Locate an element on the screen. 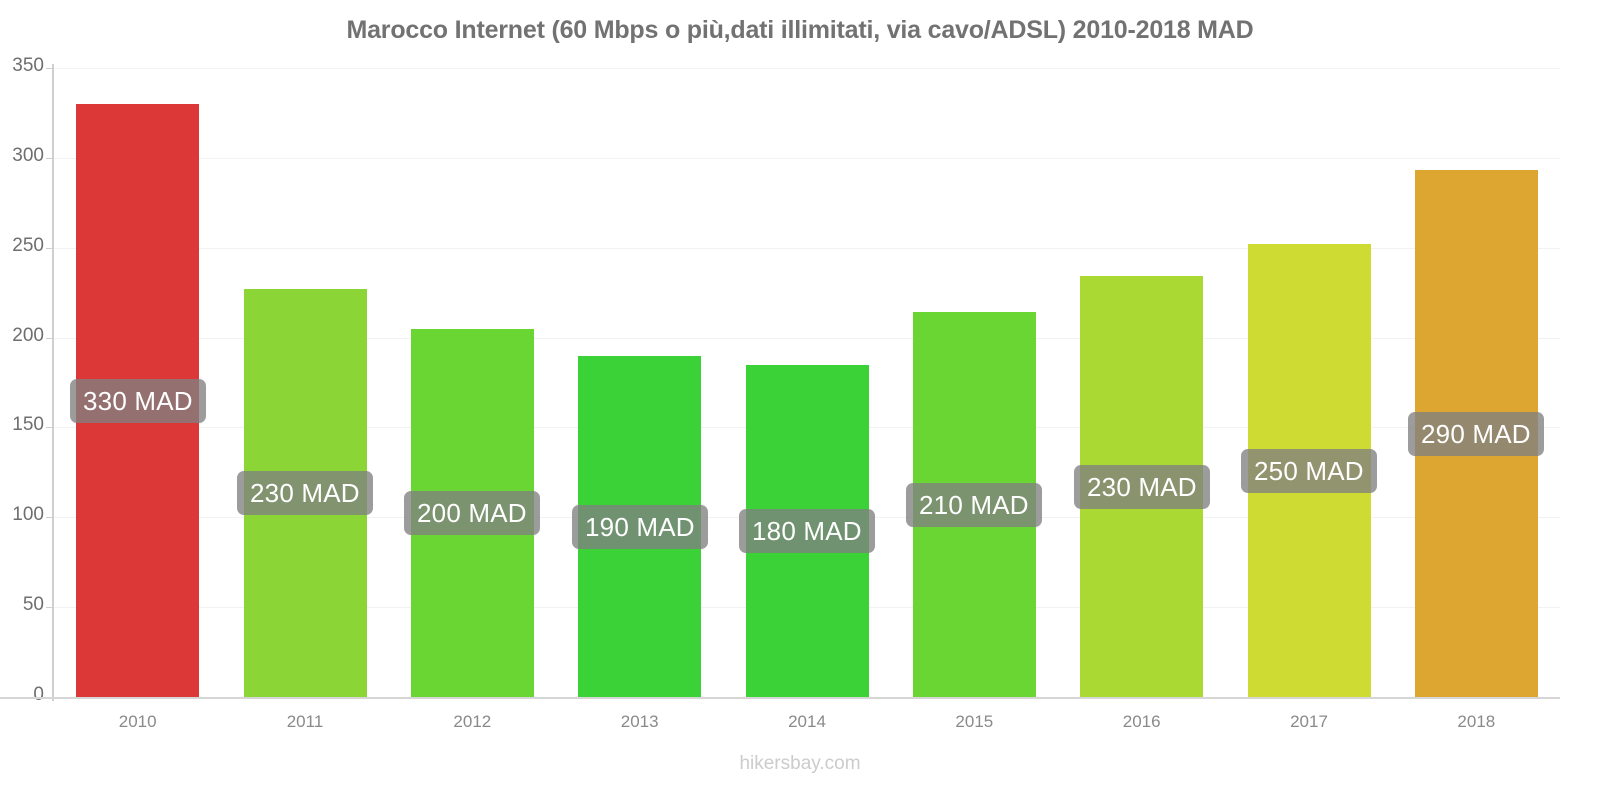 The image size is (1600, 800). y-tick-label: 250 is located at coordinates (28, 245).